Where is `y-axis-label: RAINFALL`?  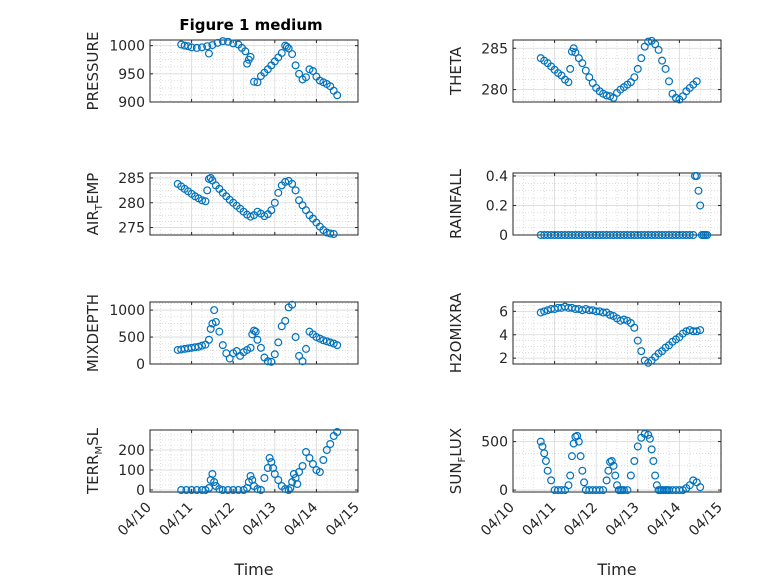 y-axis-label: RAINFALL is located at coordinates (456, 203).